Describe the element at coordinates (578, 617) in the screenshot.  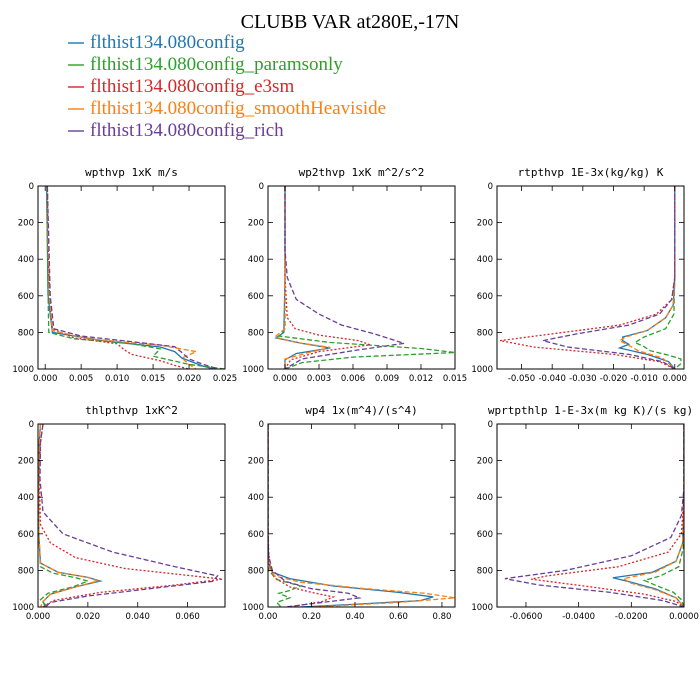
I see `x-tick-label: -0.0400` at that location.